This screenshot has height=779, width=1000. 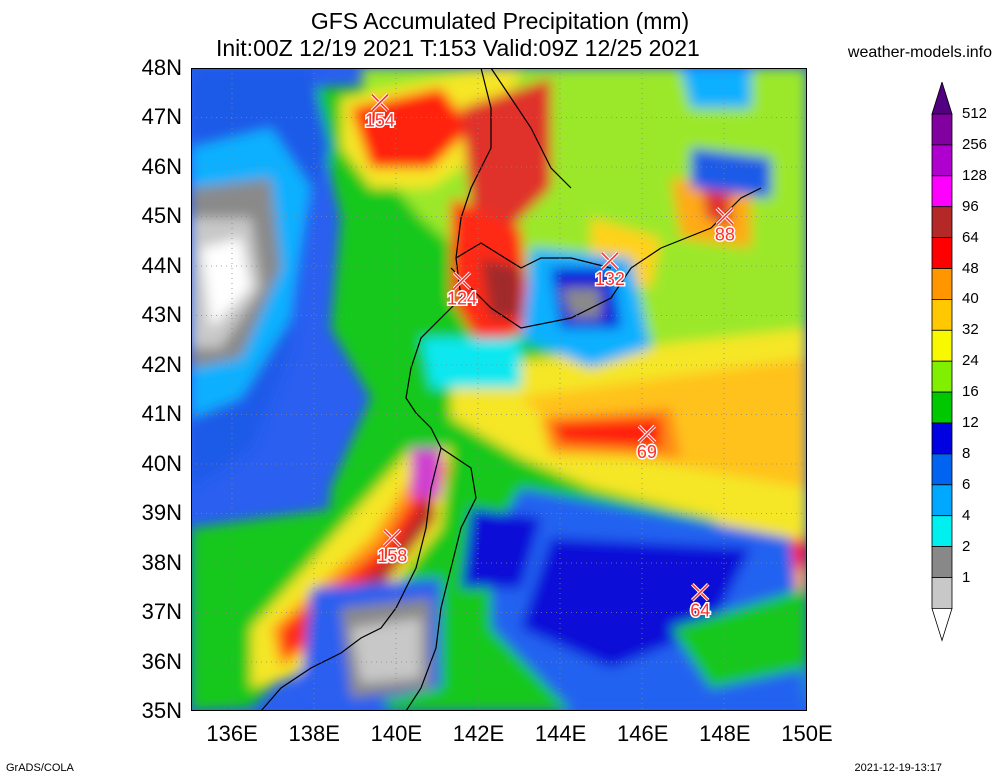 I want to click on longitude-label: 144E, so click(x=560, y=733).